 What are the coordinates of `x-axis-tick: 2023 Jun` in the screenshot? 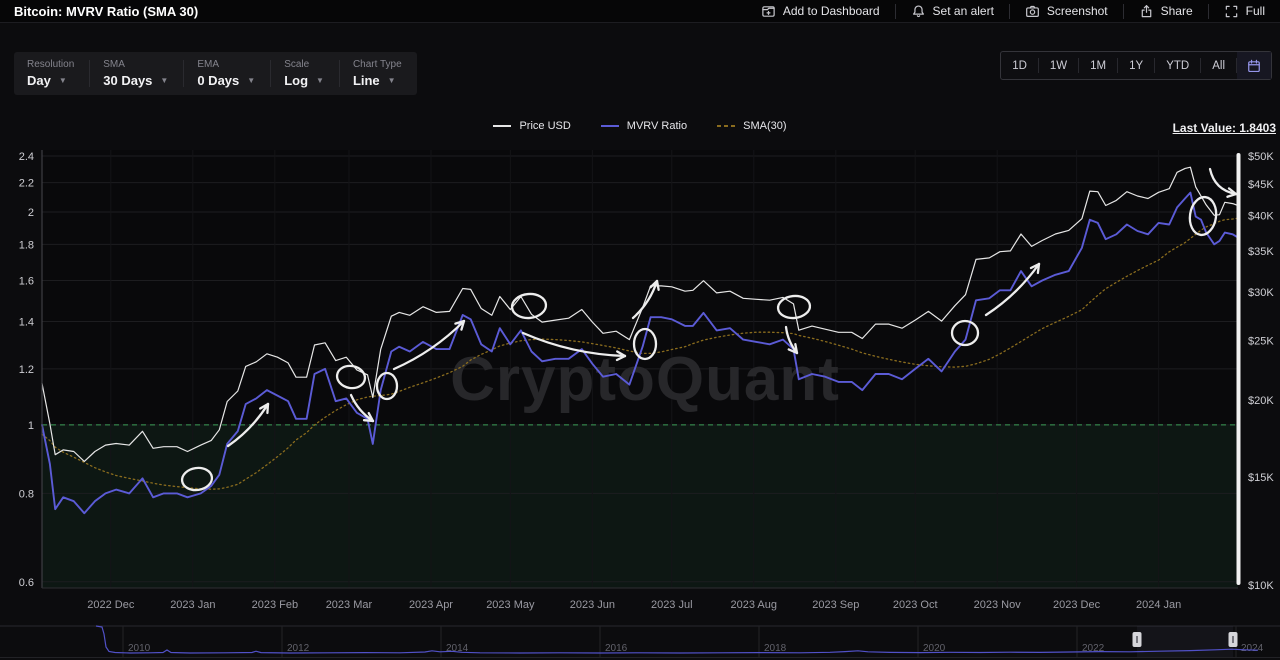 It's located at (592, 605).